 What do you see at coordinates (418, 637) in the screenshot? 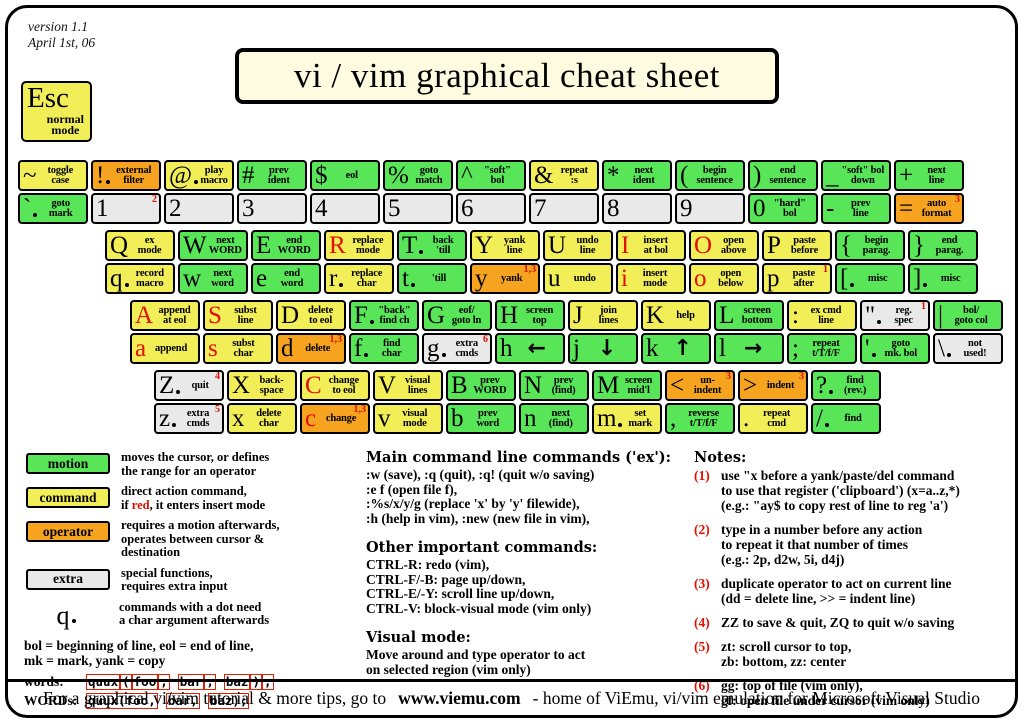
I see `section-title: Visual mode:` at bounding box center [418, 637].